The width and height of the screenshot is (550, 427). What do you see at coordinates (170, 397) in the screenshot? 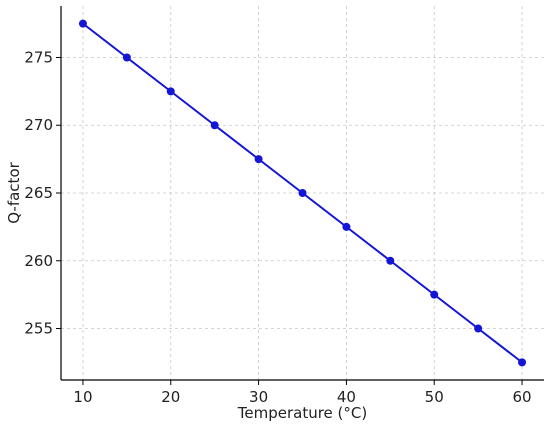
I see `x-tick-label: 20` at bounding box center [170, 397].